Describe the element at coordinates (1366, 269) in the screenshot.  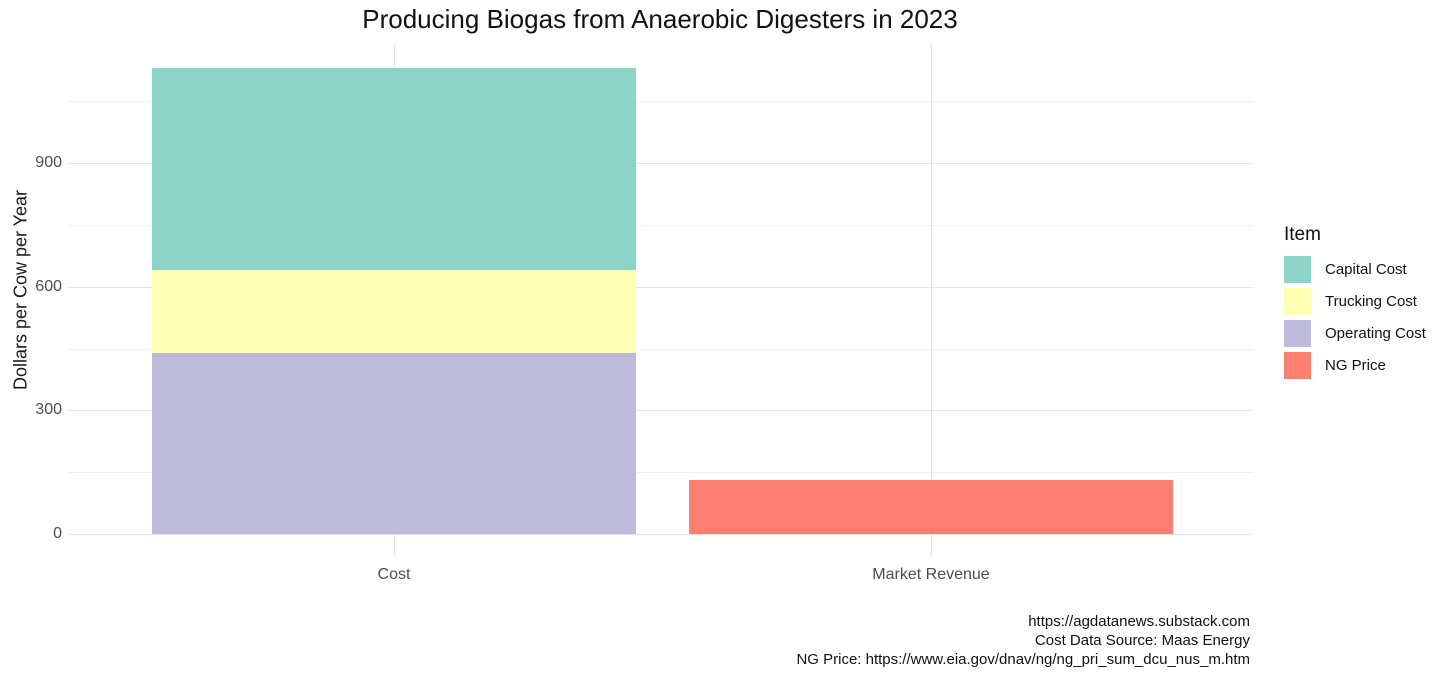
I see `legend-label: Capital Cost` at that location.